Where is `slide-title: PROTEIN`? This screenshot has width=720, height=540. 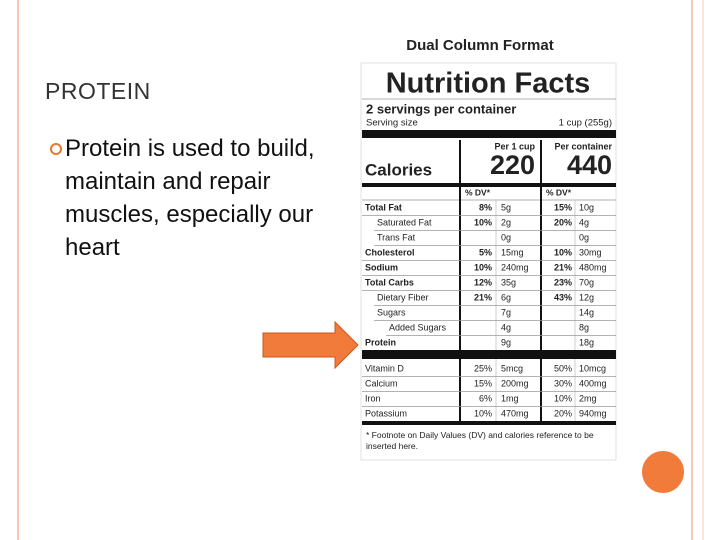
slide-title: PROTEIN is located at coordinates (98, 91).